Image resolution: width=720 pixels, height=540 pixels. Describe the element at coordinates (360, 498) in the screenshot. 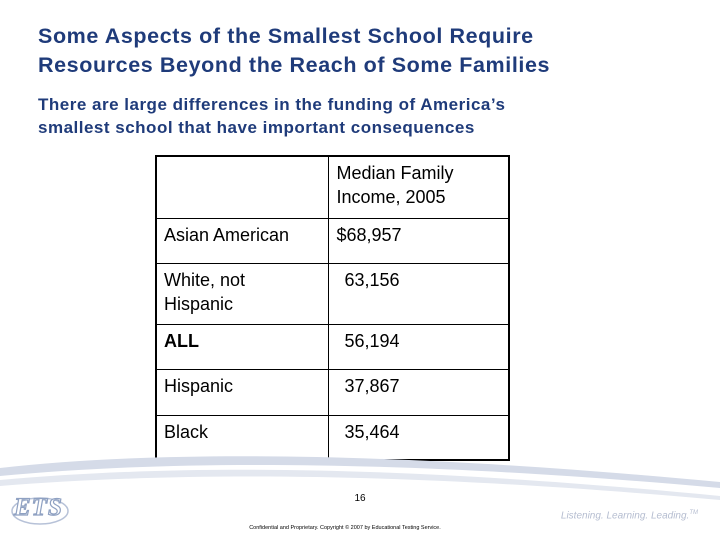

I see `page-number: 16` at that location.